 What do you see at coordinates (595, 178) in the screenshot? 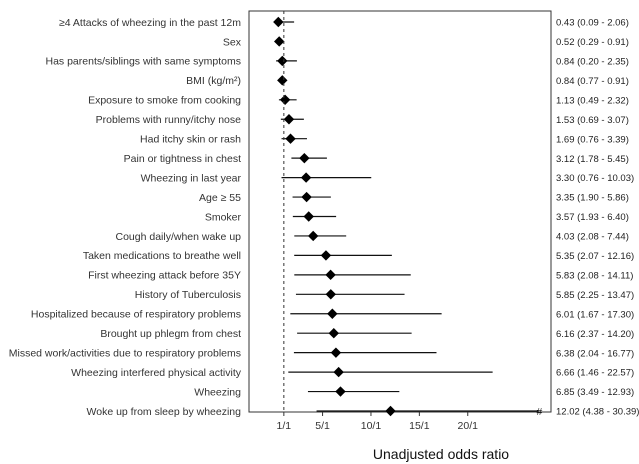
I see `or-ci-value: 3.30 (0.76 - 10.03)` at bounding box center [595, 178].